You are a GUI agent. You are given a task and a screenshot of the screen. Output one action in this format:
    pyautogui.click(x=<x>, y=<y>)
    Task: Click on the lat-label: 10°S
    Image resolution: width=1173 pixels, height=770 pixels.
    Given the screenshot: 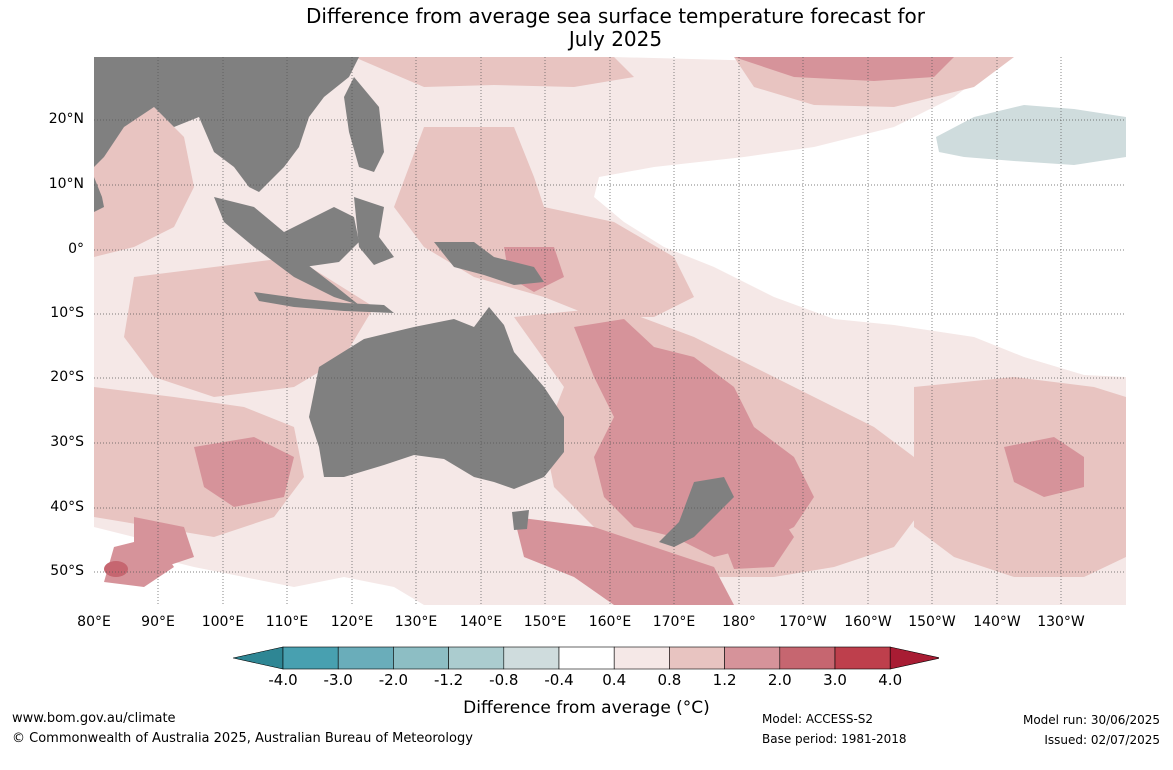 What is the action you would take?
    pyautogui.click(x=67, y=313)
    